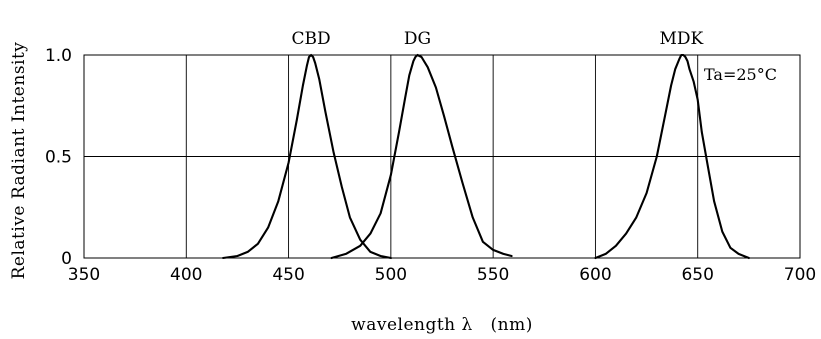 Image resolution: width=821 pixels, height=339 pixels. What do you see at coordinates (391, 275) in the screenshot?
I see `x-tick-label: 500` at bounding box center [391, 275].